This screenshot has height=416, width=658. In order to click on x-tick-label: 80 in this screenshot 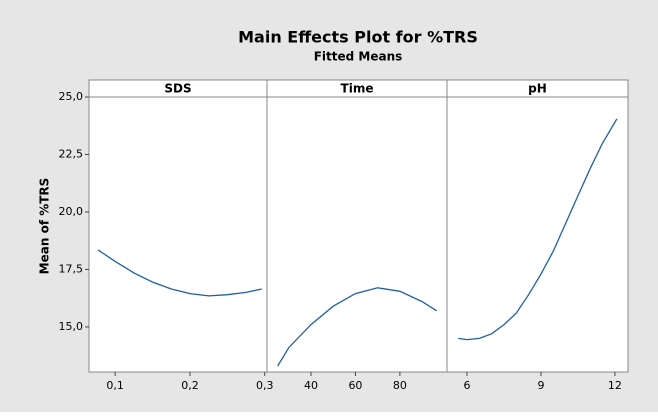, I will do `click(400, 385)`.